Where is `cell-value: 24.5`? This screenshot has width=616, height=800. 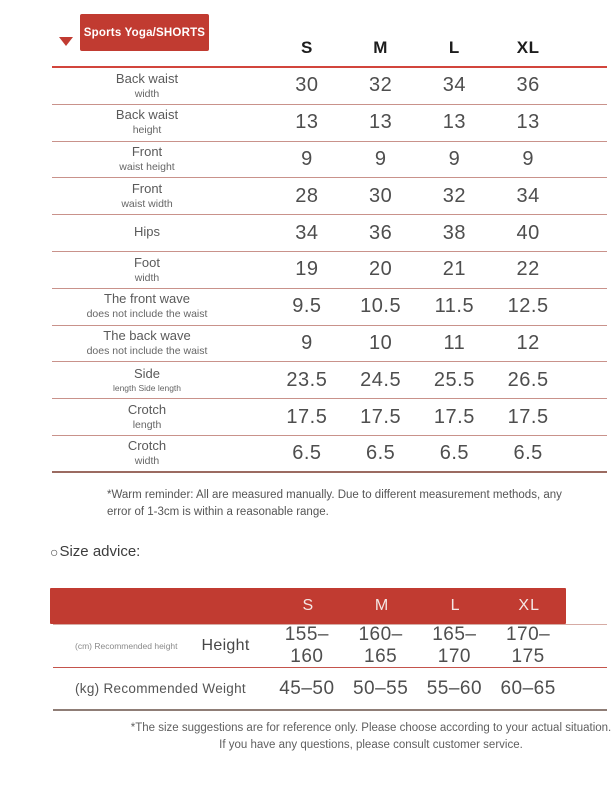 cell-value: 24.5 is located at coordinates (381, 379).